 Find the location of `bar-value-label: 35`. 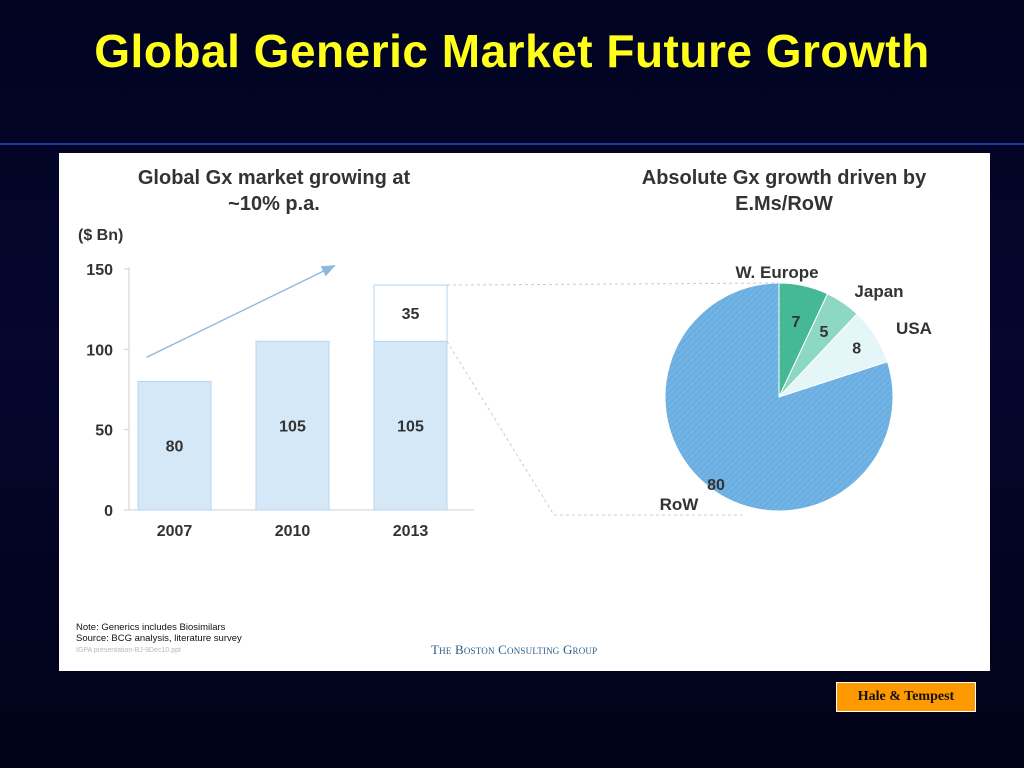

bar-value-label: 35 is located at coordinates (411, 314).